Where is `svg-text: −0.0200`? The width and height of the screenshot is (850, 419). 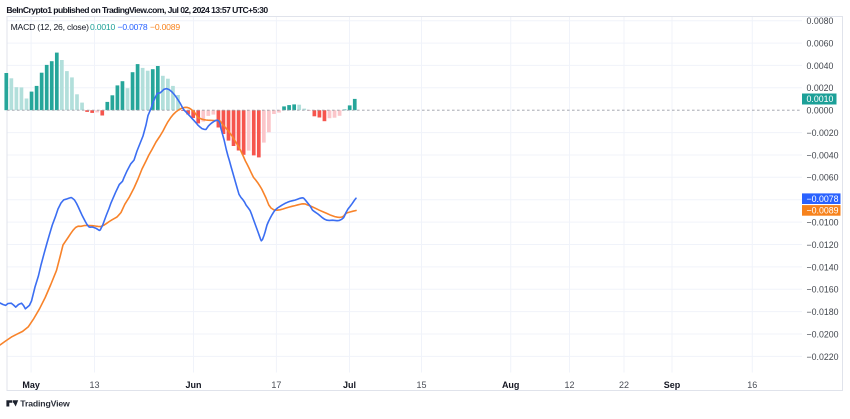 svg-text: −0.0200 is located at coordinates (823, 334).